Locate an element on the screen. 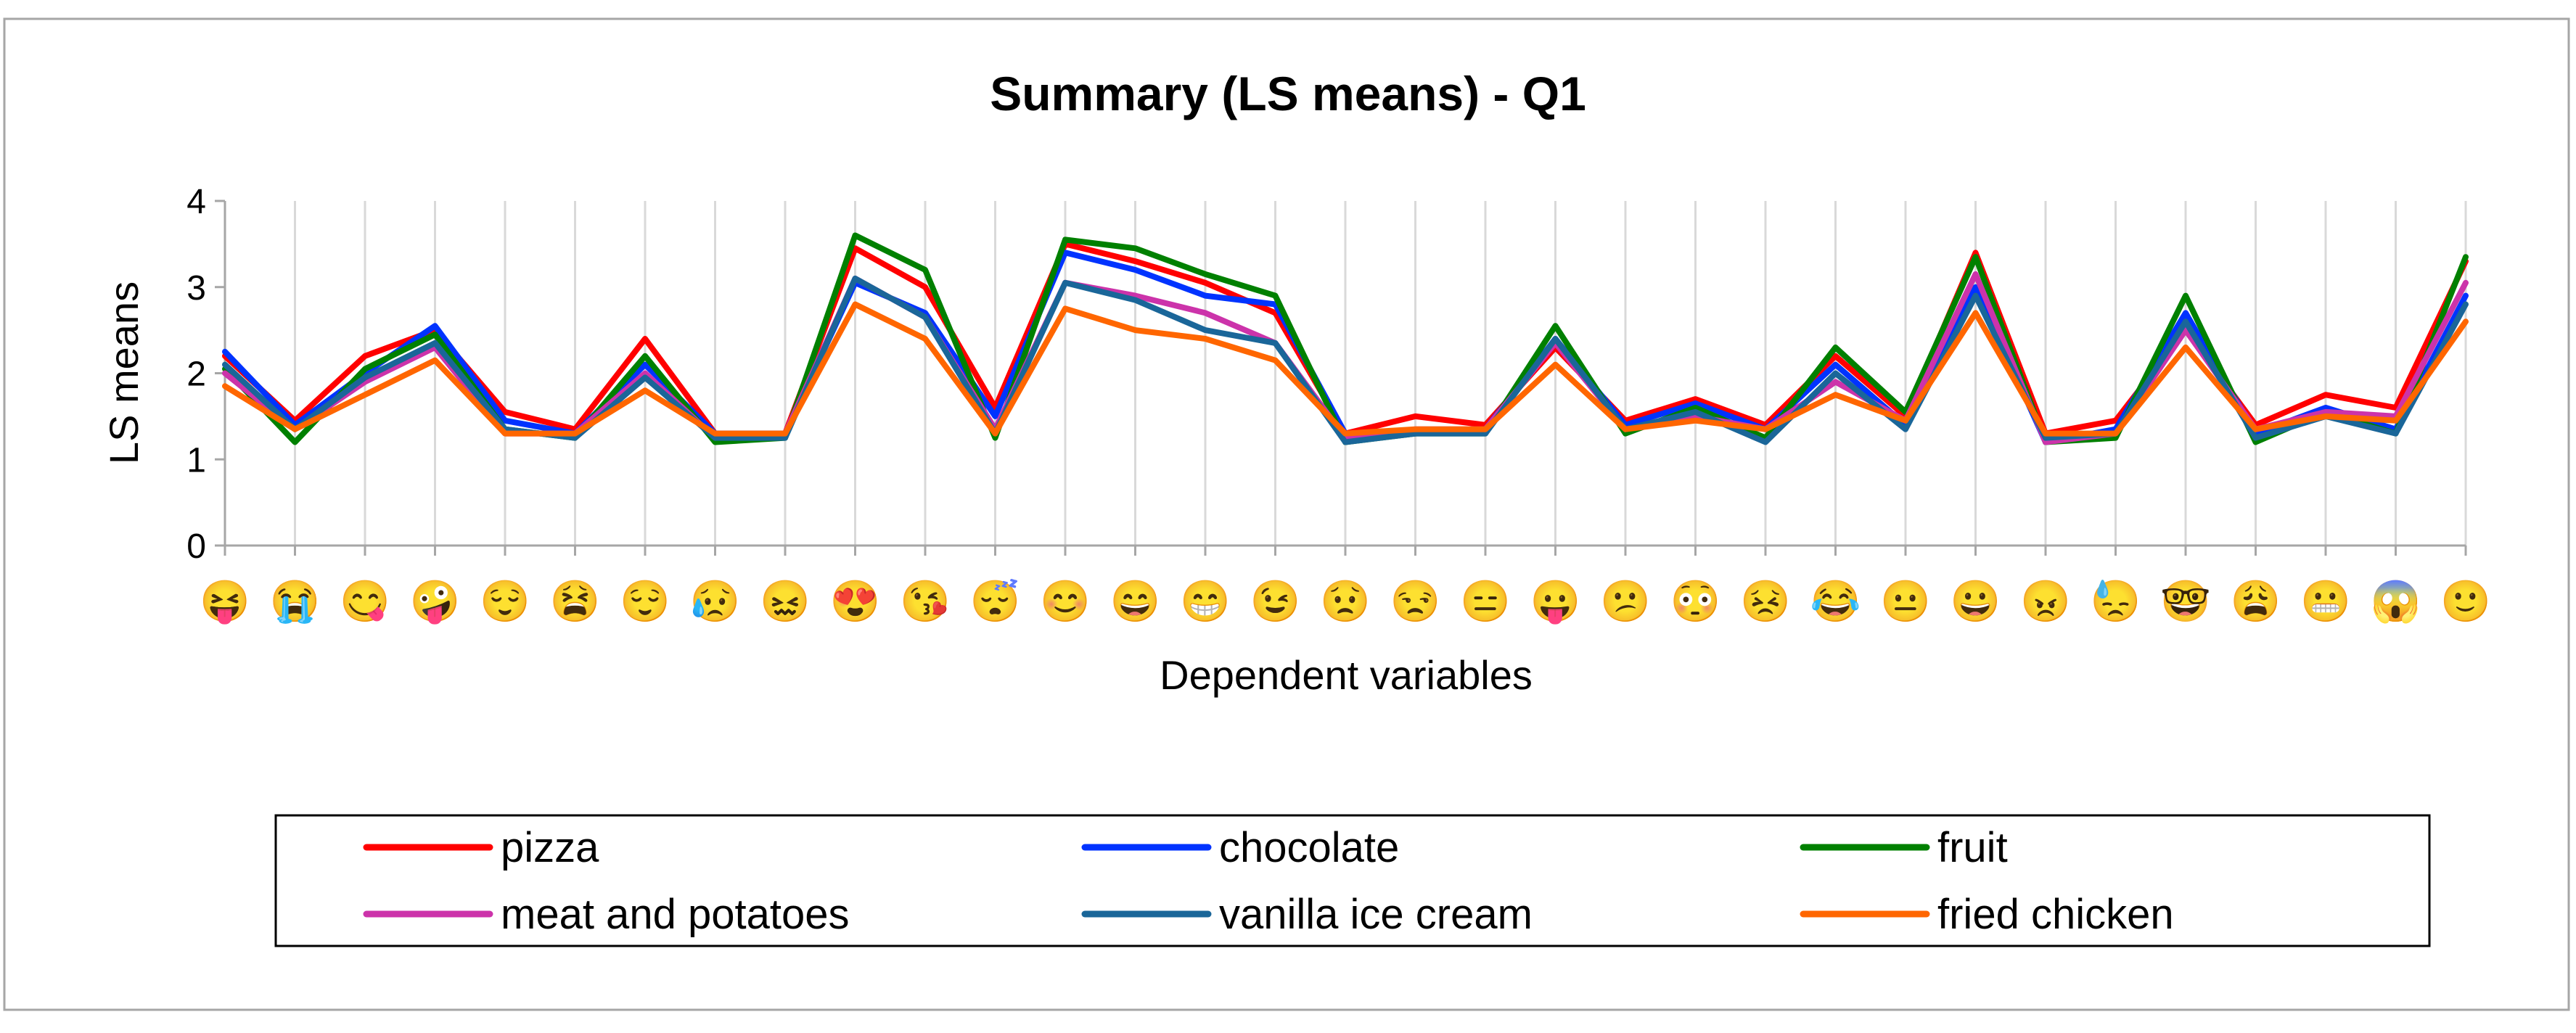 This screenshot has height=1033, width=2576. x-tick-label: 😄 is located at coordinates (1135, 601).